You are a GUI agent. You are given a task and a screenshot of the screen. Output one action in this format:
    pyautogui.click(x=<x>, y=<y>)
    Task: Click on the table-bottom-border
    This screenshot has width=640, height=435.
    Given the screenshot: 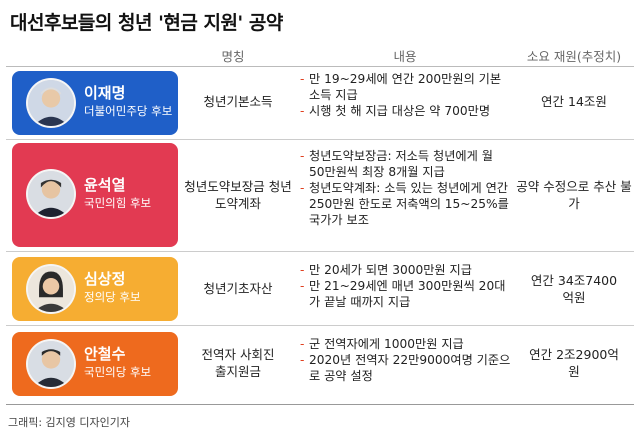 What is the action you would take?
    pyautogui.click(x=320, y=404)
    